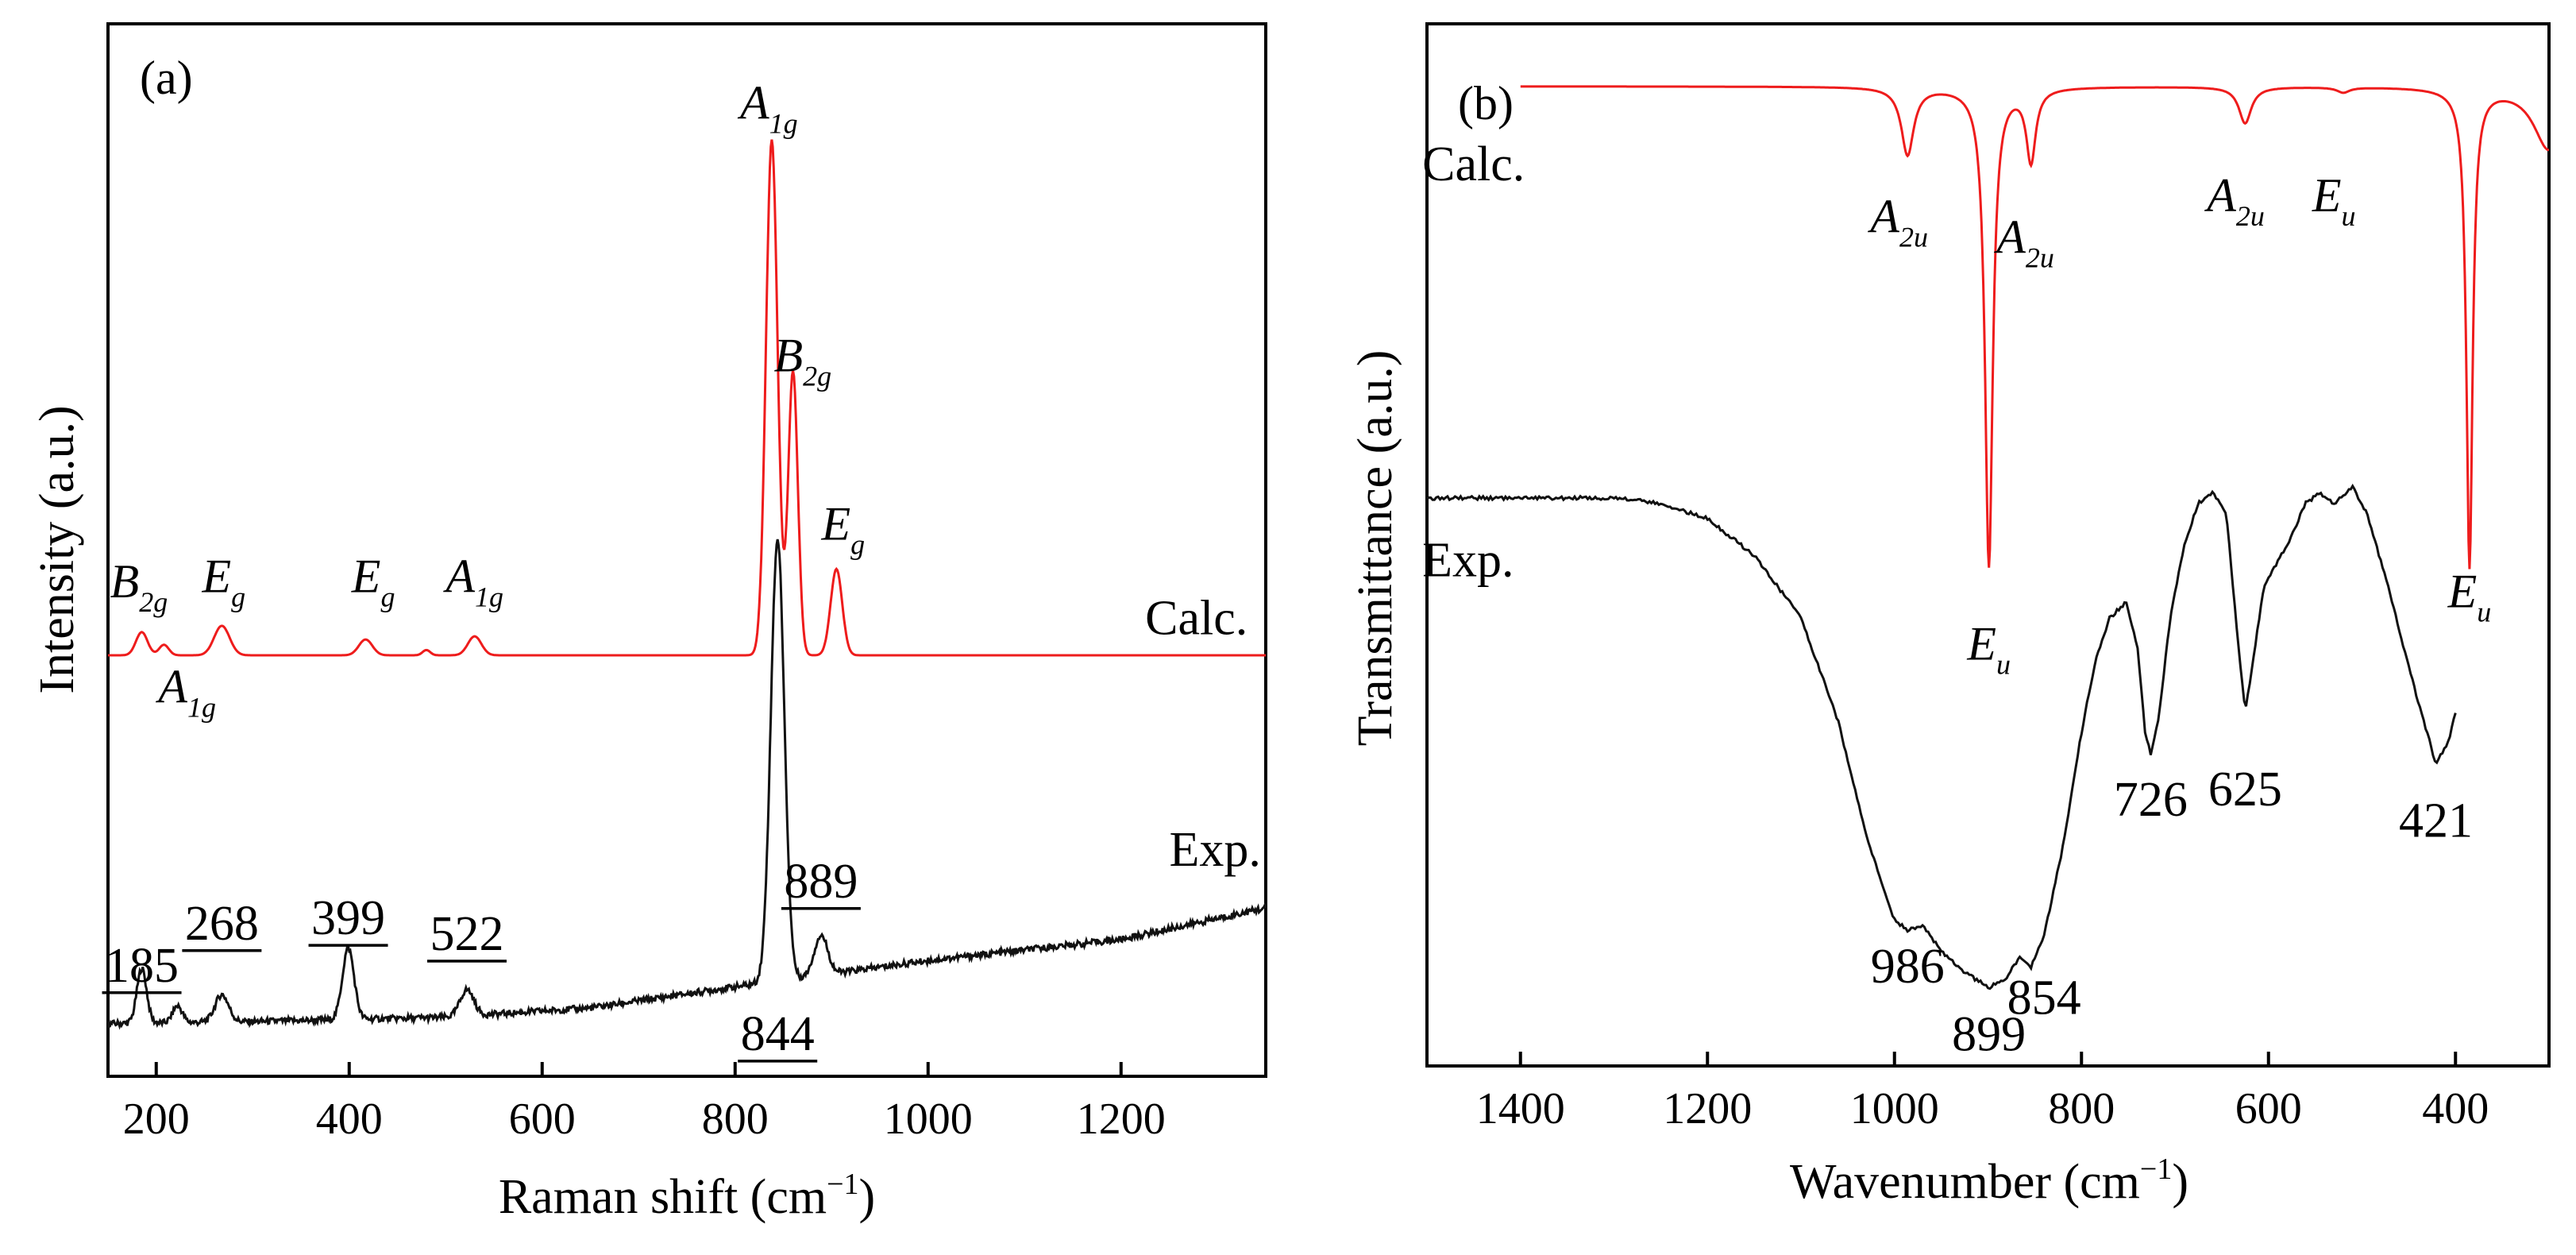  I want to click on peak-value-label: 185, so click(142, 966).